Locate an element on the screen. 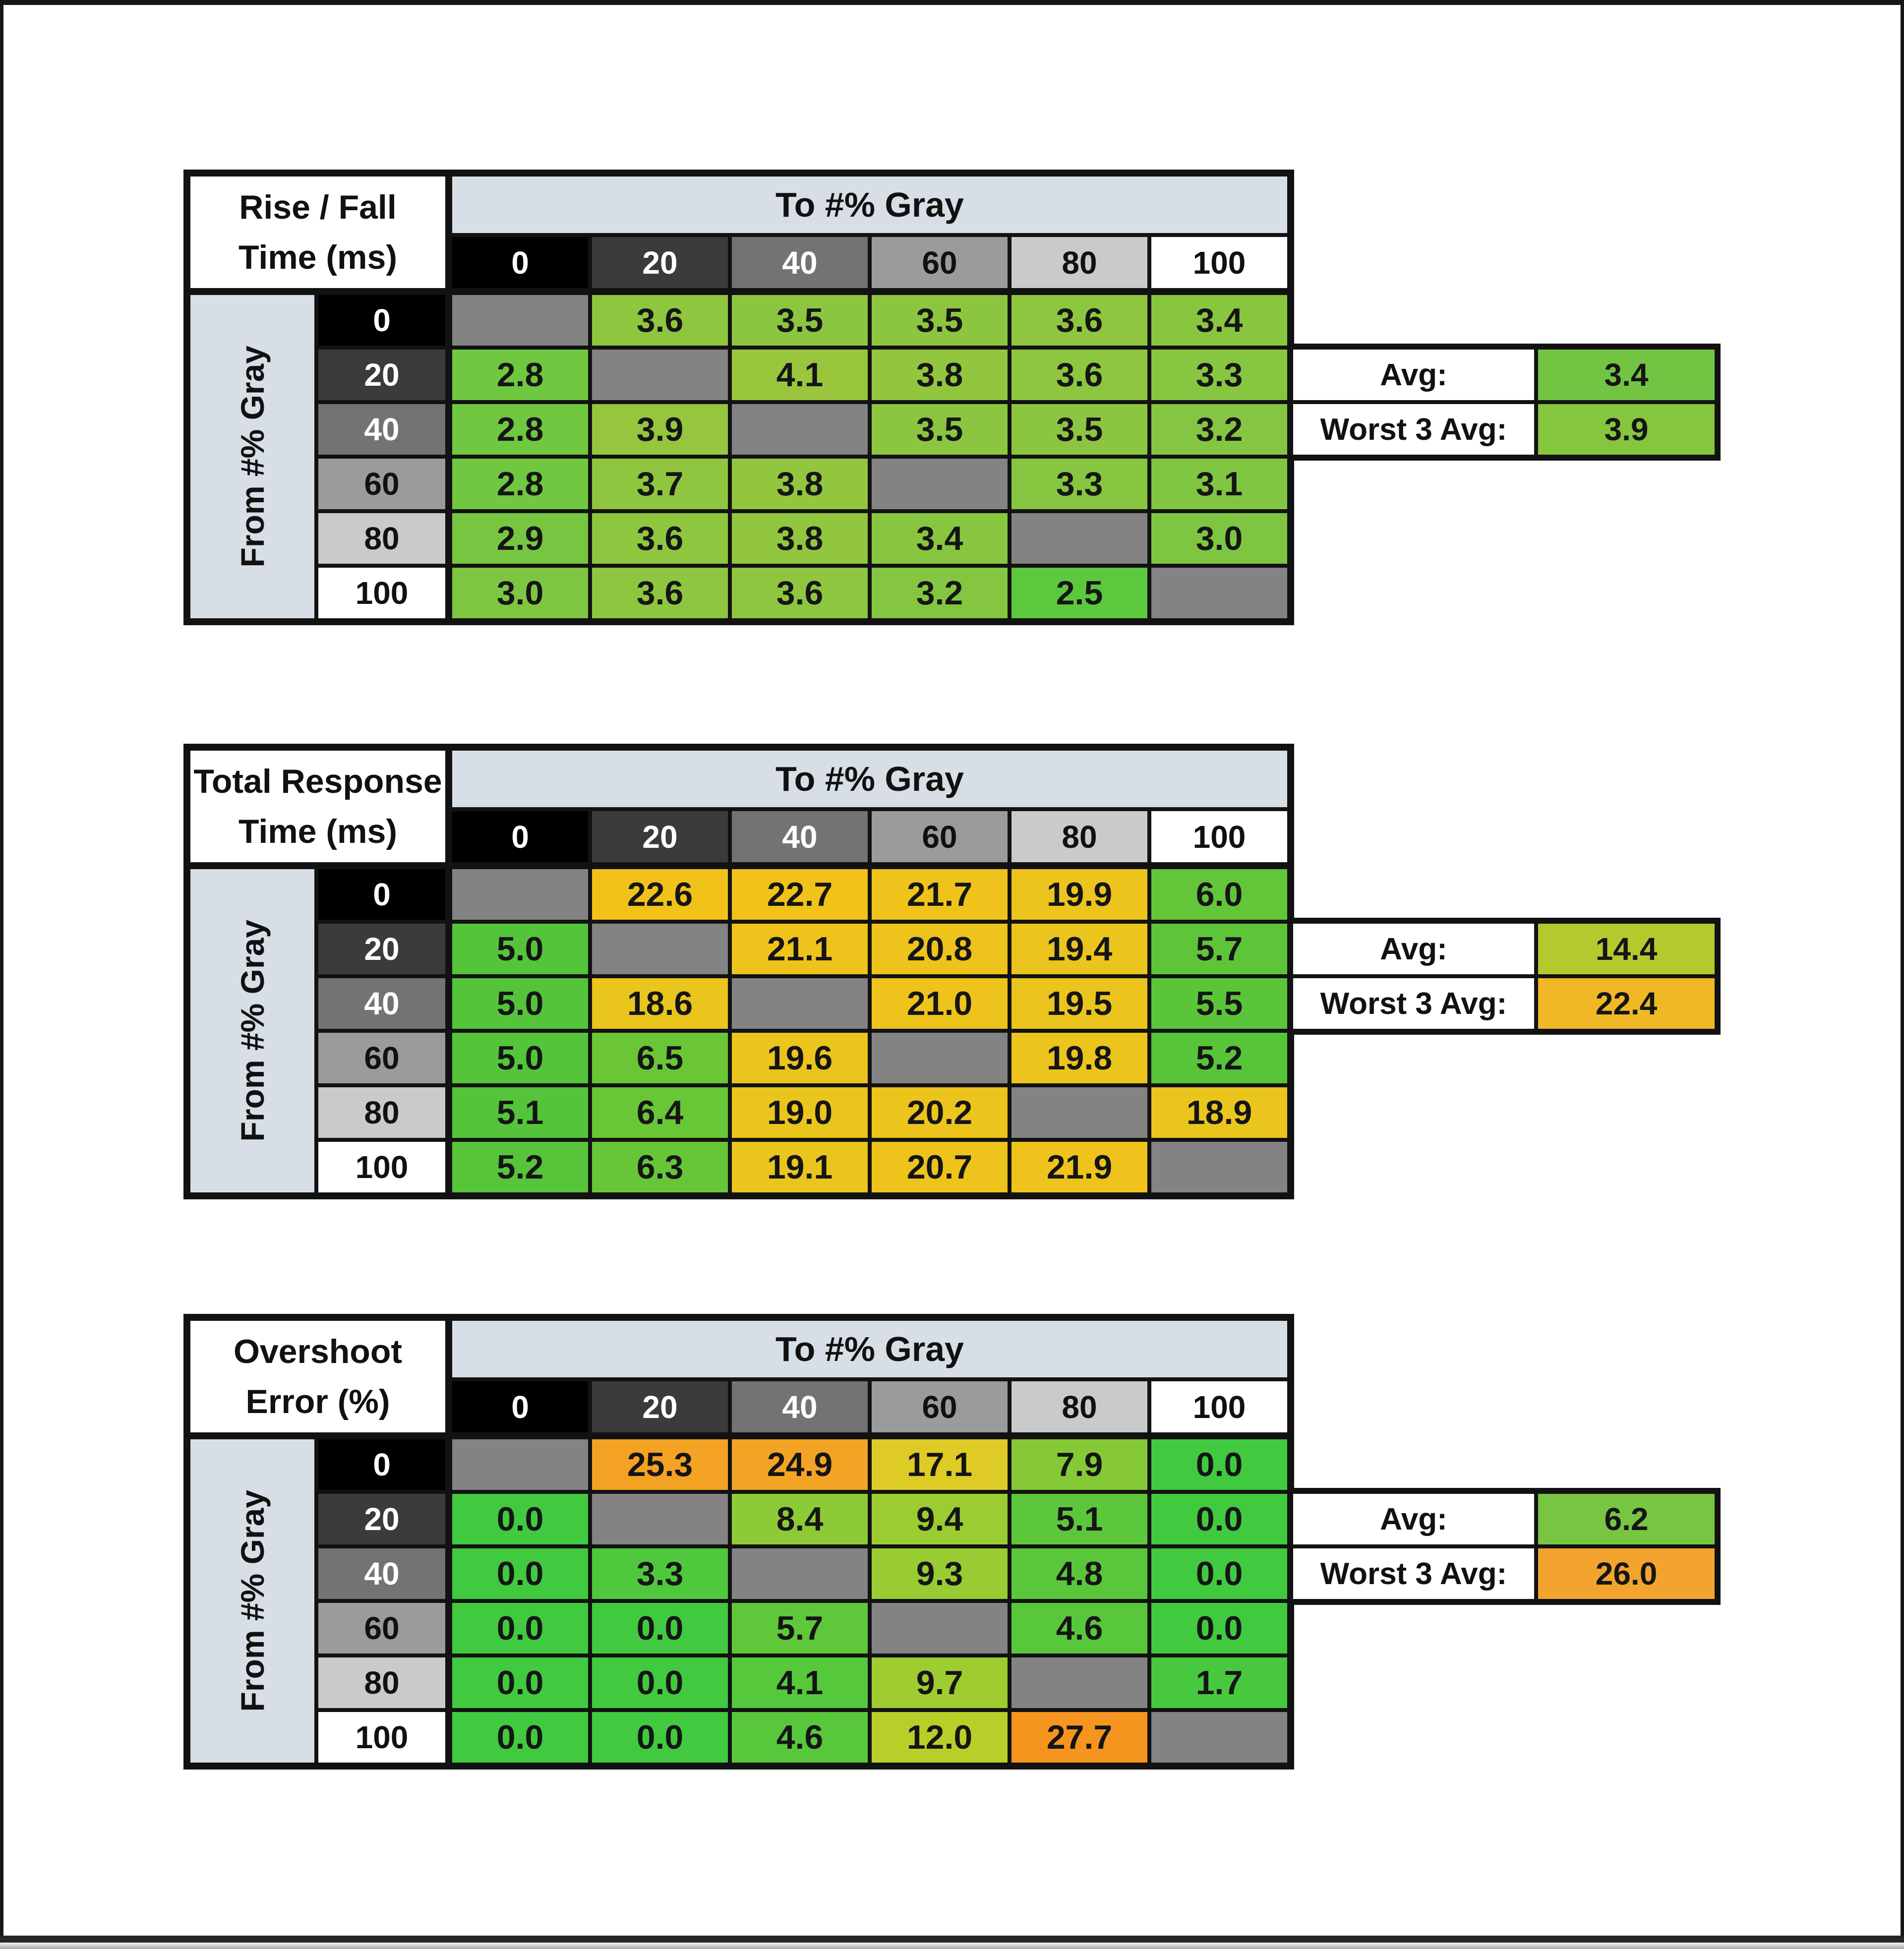 Image resolution: width=1904 pixels, height=1949 pixels. value-cell: 8.4 is located at coordinates (800, 1519).